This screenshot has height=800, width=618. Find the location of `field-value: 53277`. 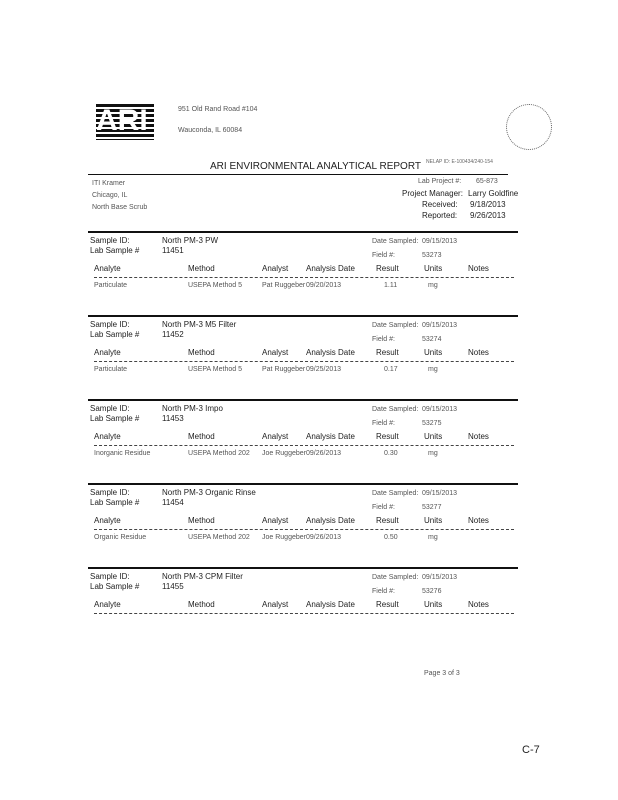

field-value: 53277 is located at coordinates (432, 507).